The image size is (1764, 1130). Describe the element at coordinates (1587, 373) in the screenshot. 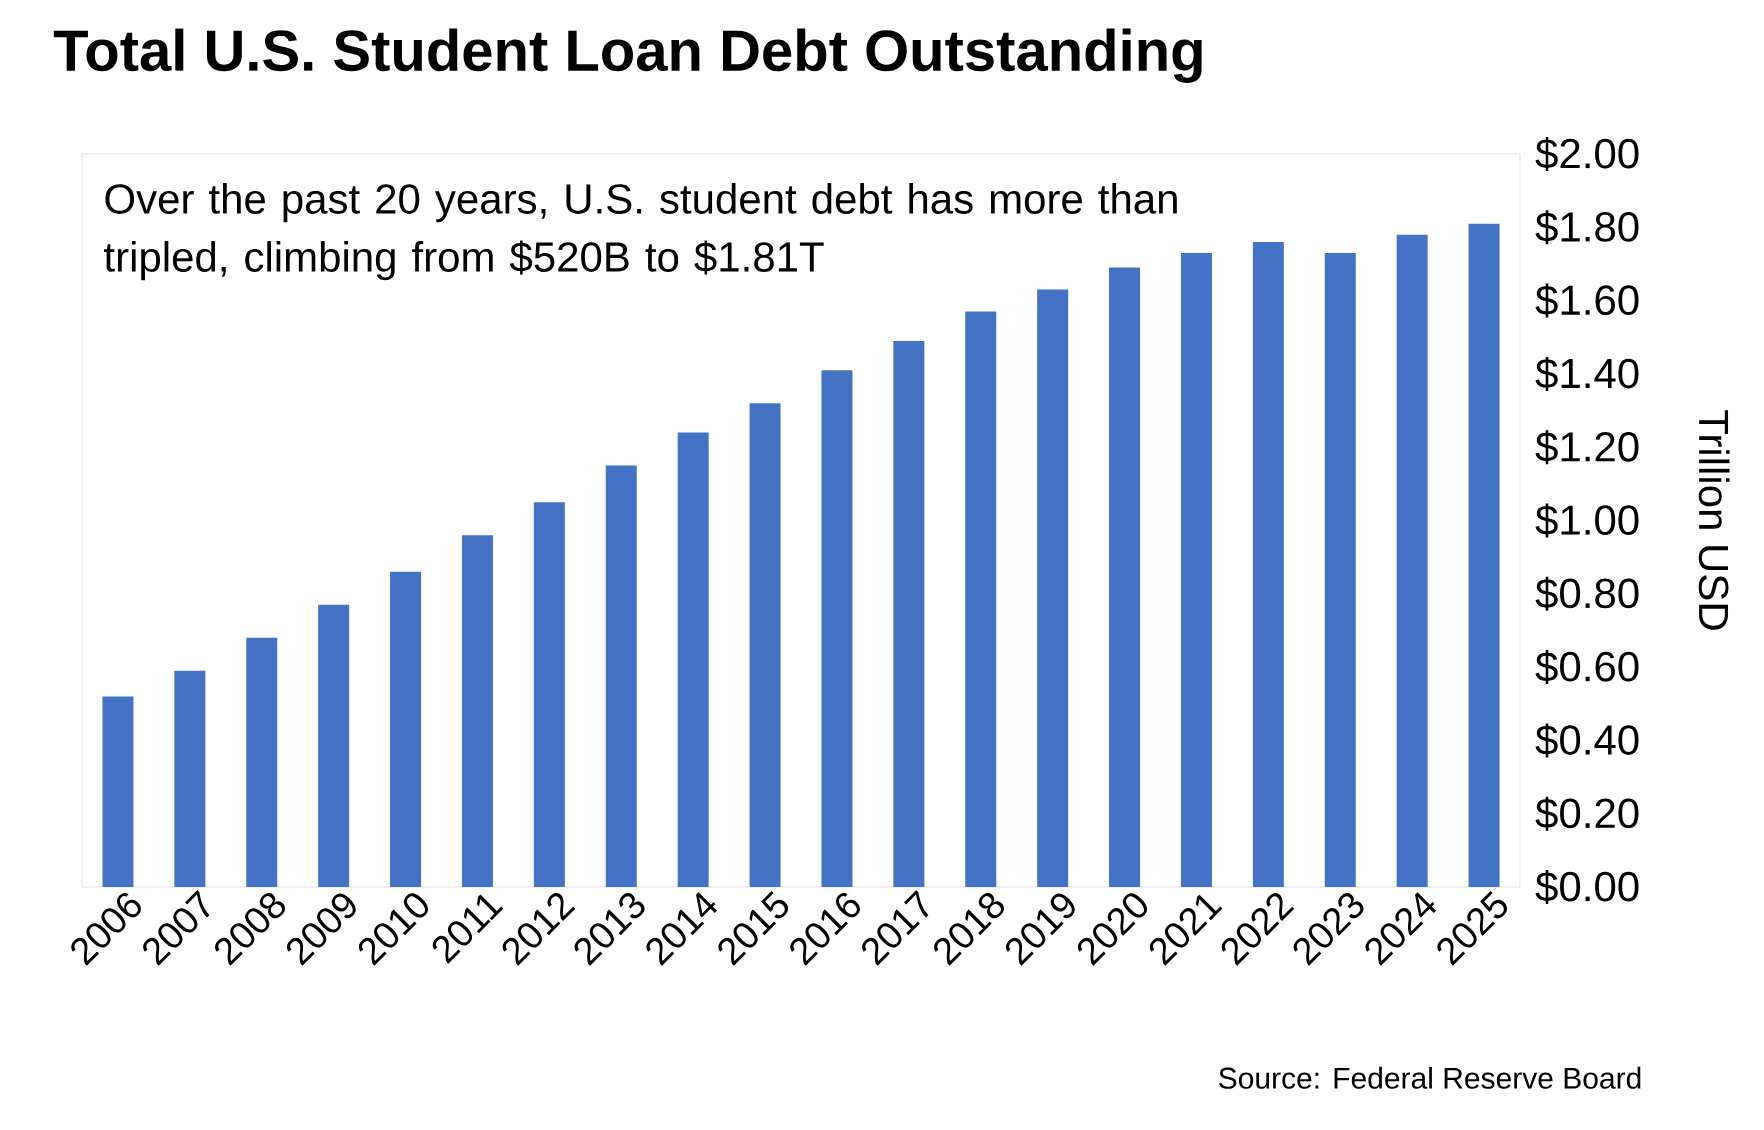

I see `y-tick-label: $1.40` at that location.